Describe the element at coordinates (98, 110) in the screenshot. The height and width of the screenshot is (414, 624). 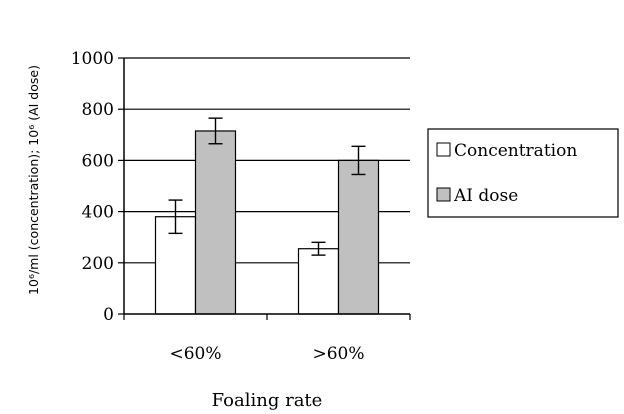
I see `y-tick-label: 800` at that location.